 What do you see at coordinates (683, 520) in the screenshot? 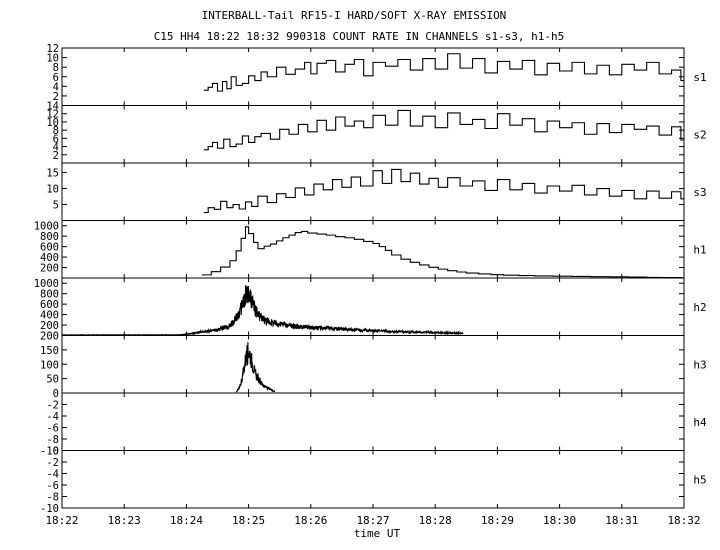
I see `x-tick-label: 18:32` at bounding box center [683, 520].